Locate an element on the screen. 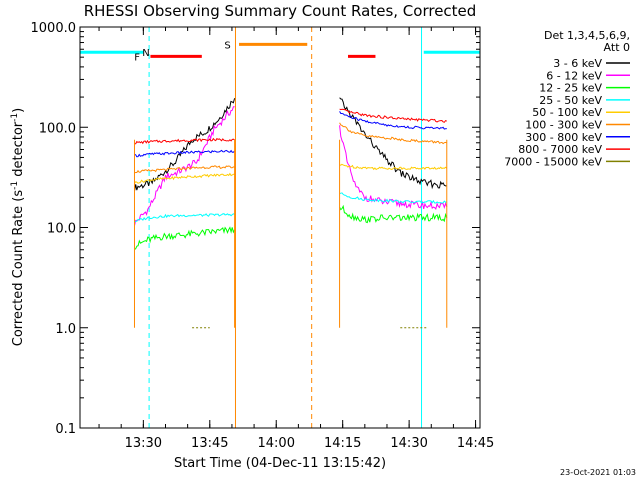 Image resolution: width=640 pixels, height=480 pixels. series-line-1-seg1 is located at coordinates (184, 166).